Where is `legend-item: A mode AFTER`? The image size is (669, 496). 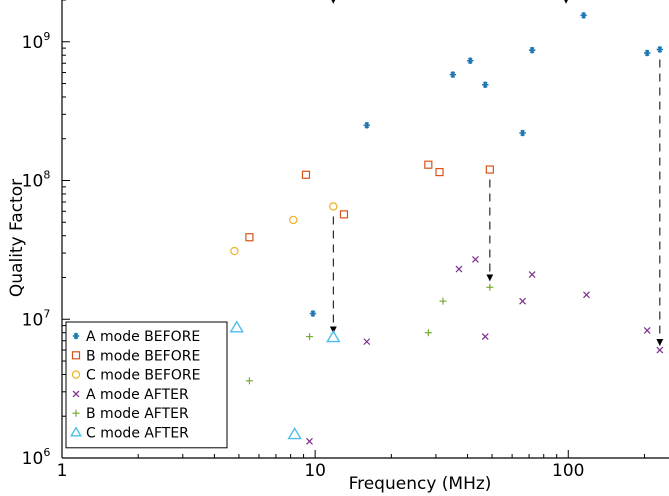
legend-item: A mode AFTER is located at coordinates (130, 395).